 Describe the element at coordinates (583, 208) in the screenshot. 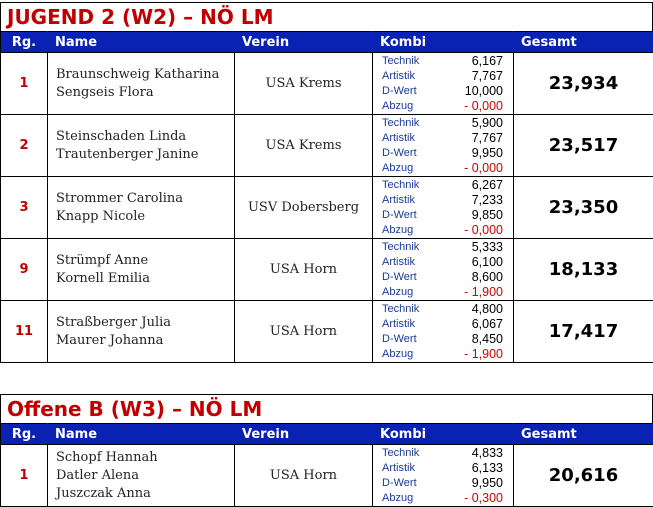

I see `total-score: 23,350` at that location.